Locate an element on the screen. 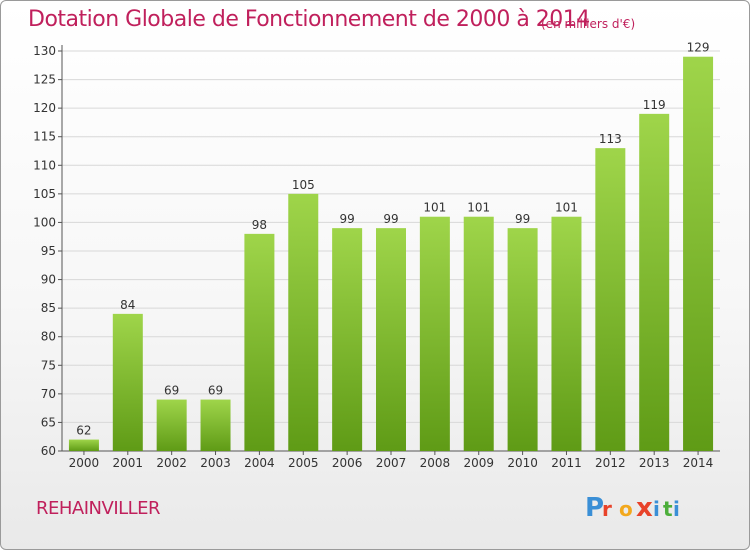  bar-2011 is located at coordinates (566, 333).